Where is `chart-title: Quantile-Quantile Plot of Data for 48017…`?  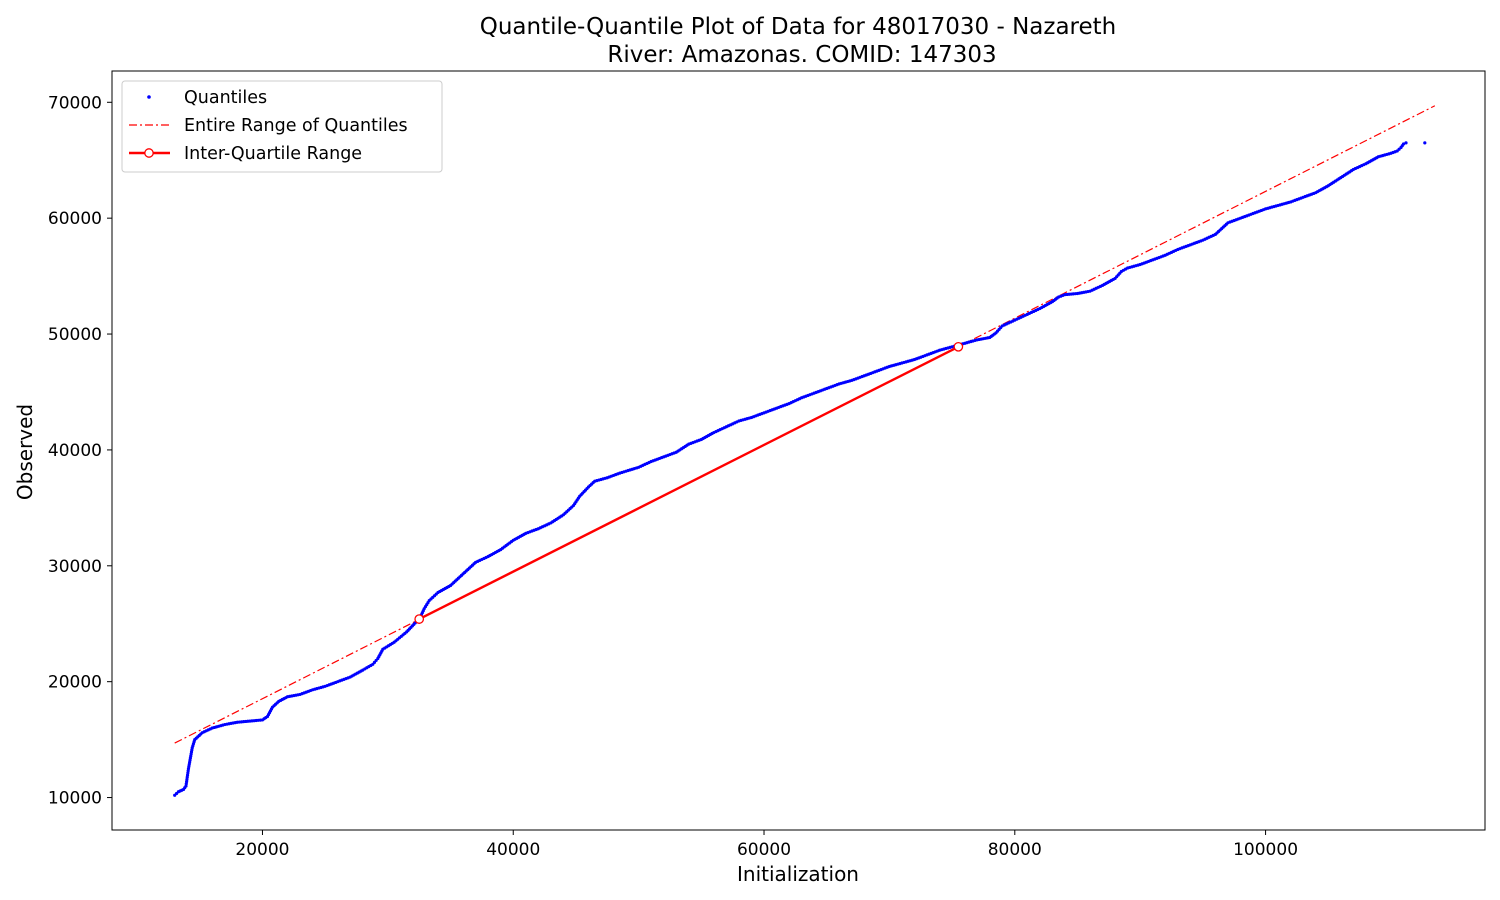 chart-title: Quantile-Quantile Plot of Data for 48017… is located at coordinates (798, 27).